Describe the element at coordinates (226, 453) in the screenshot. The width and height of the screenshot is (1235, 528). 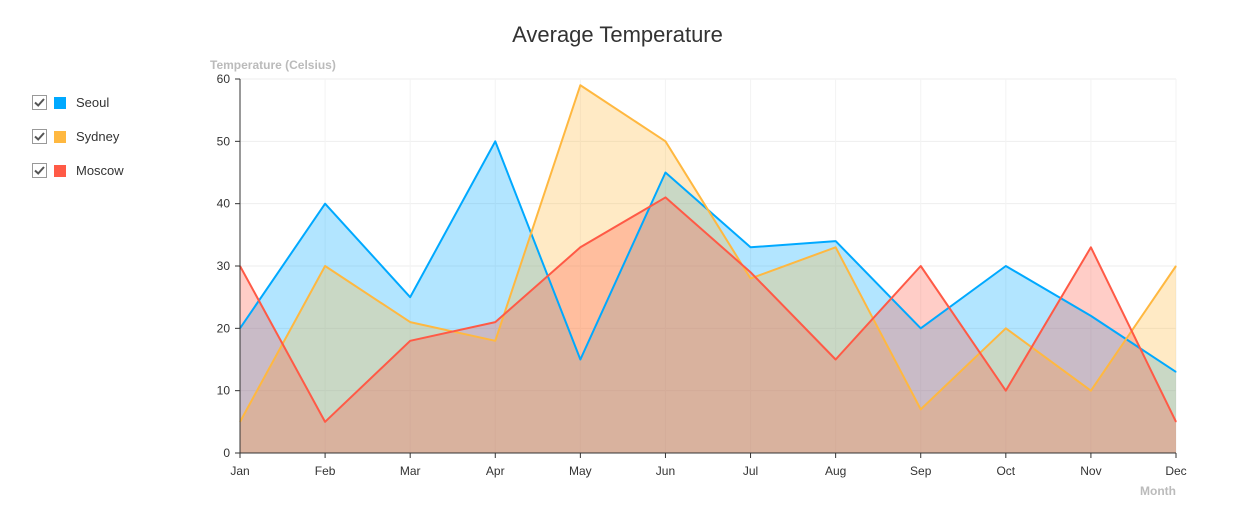
I see `y-tick-label: 0` at that location.